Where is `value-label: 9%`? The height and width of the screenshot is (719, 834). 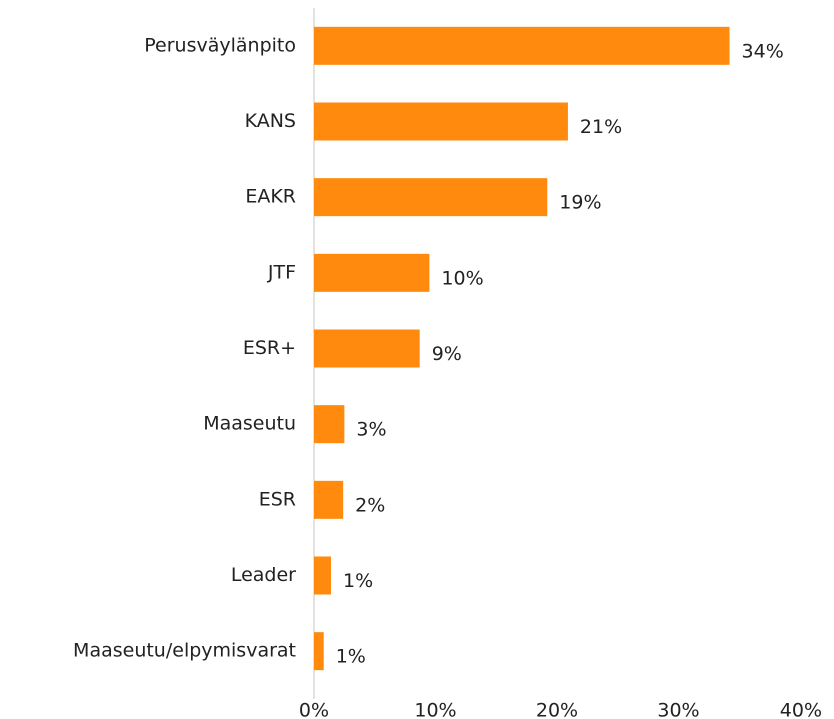
value-label: 9% is located at coordinates (447, 354).